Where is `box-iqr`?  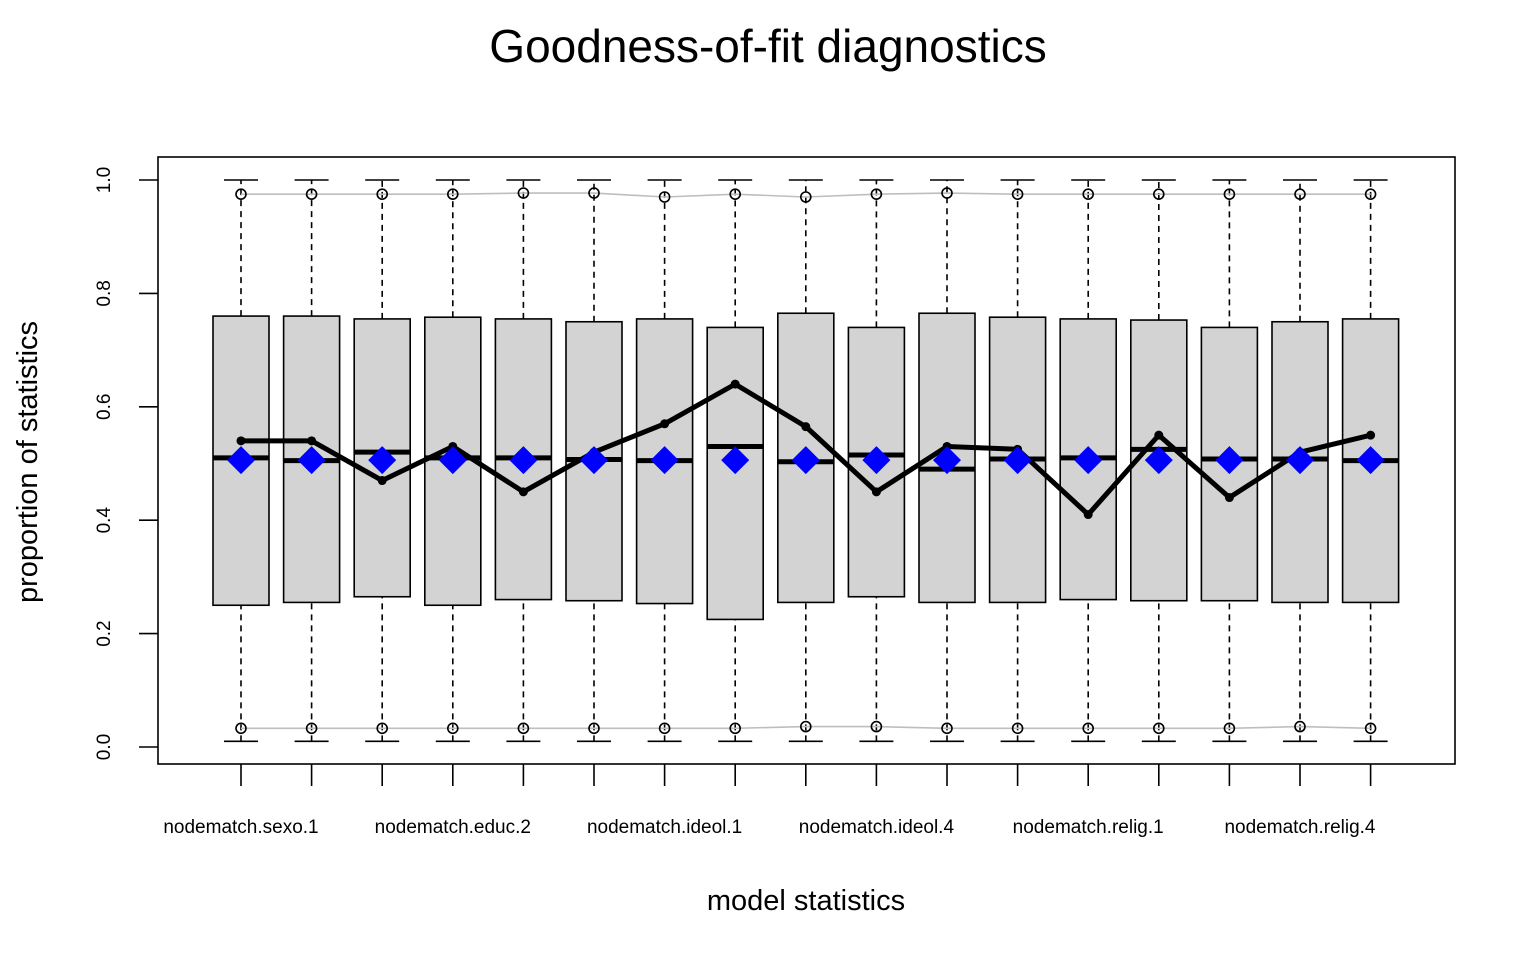 box-iqr is located at coordinates (1229, 464).